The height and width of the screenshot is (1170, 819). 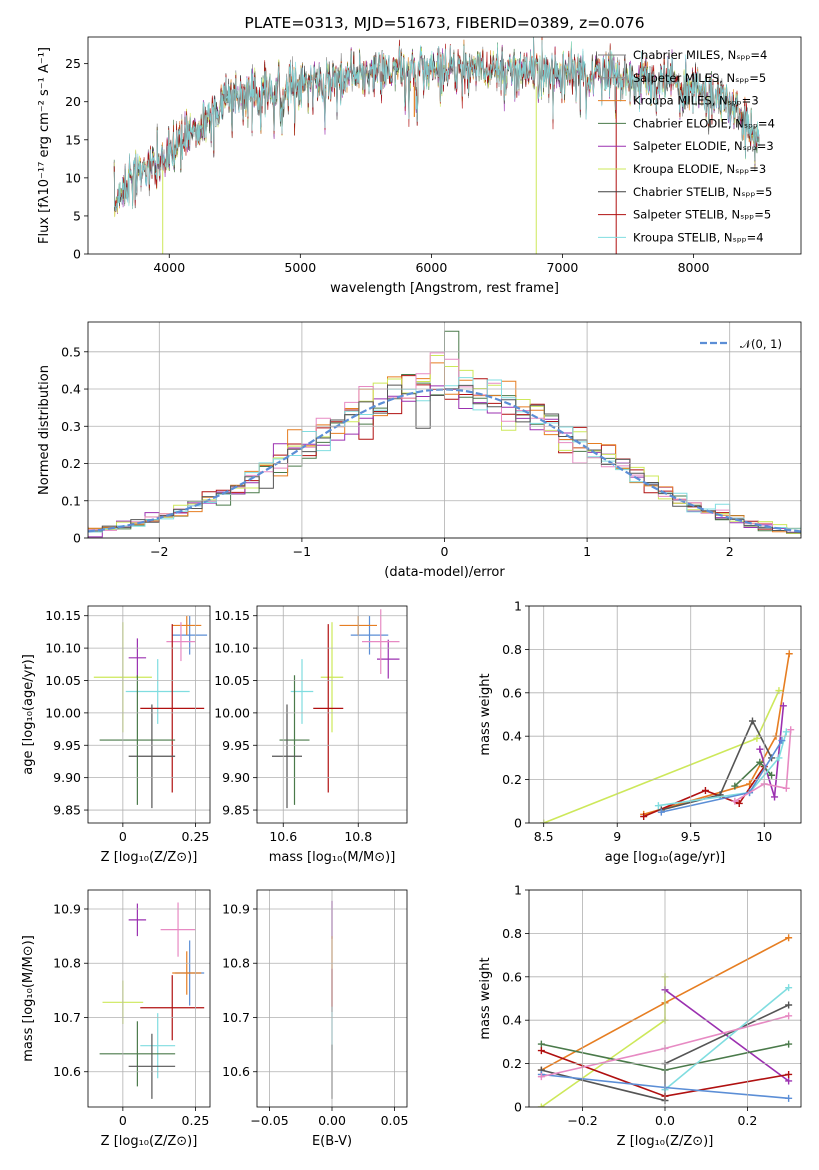 I want to click on x-tick-label: 10.8, so click(x=358, y=836).